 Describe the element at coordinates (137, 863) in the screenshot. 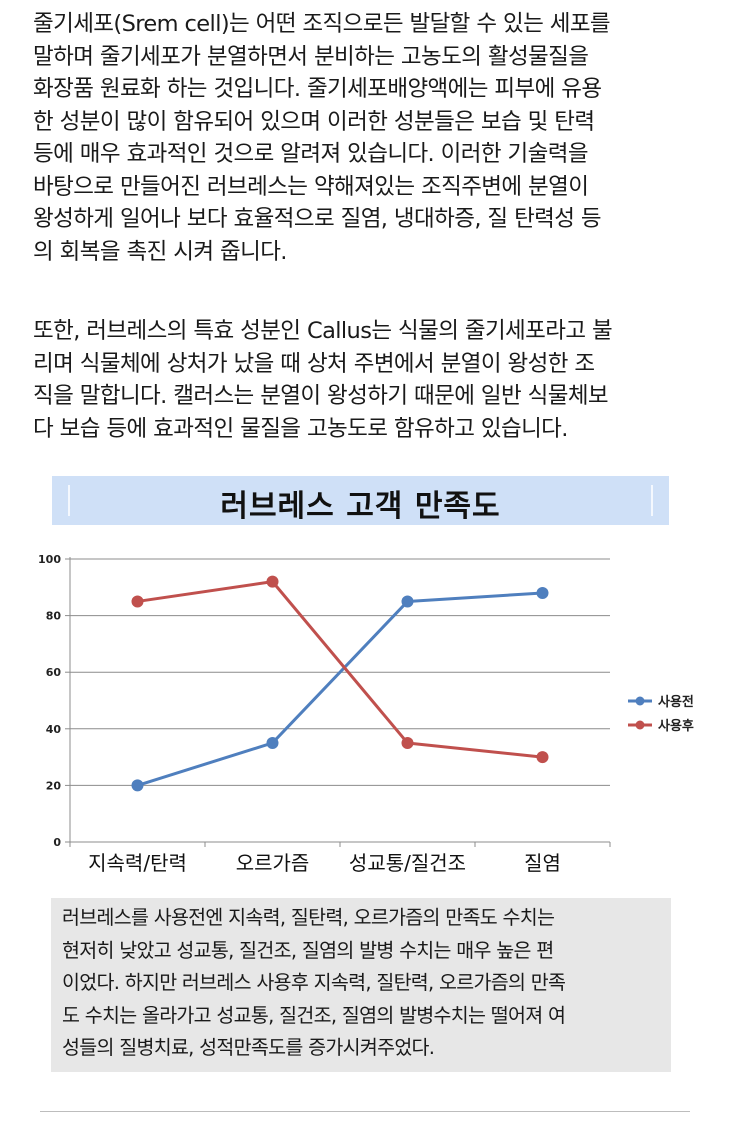

I see `x-tick-label: 지속력/탄력` at that location.